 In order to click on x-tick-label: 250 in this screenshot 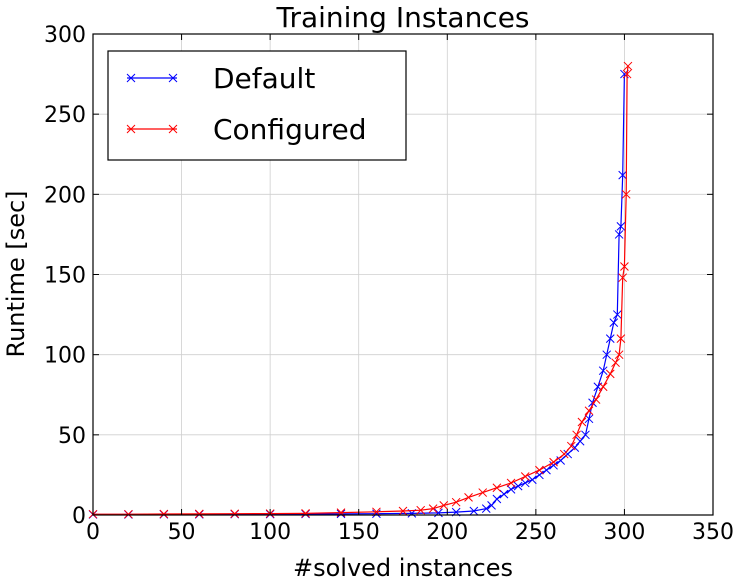, I will do `click(536, 532)`.